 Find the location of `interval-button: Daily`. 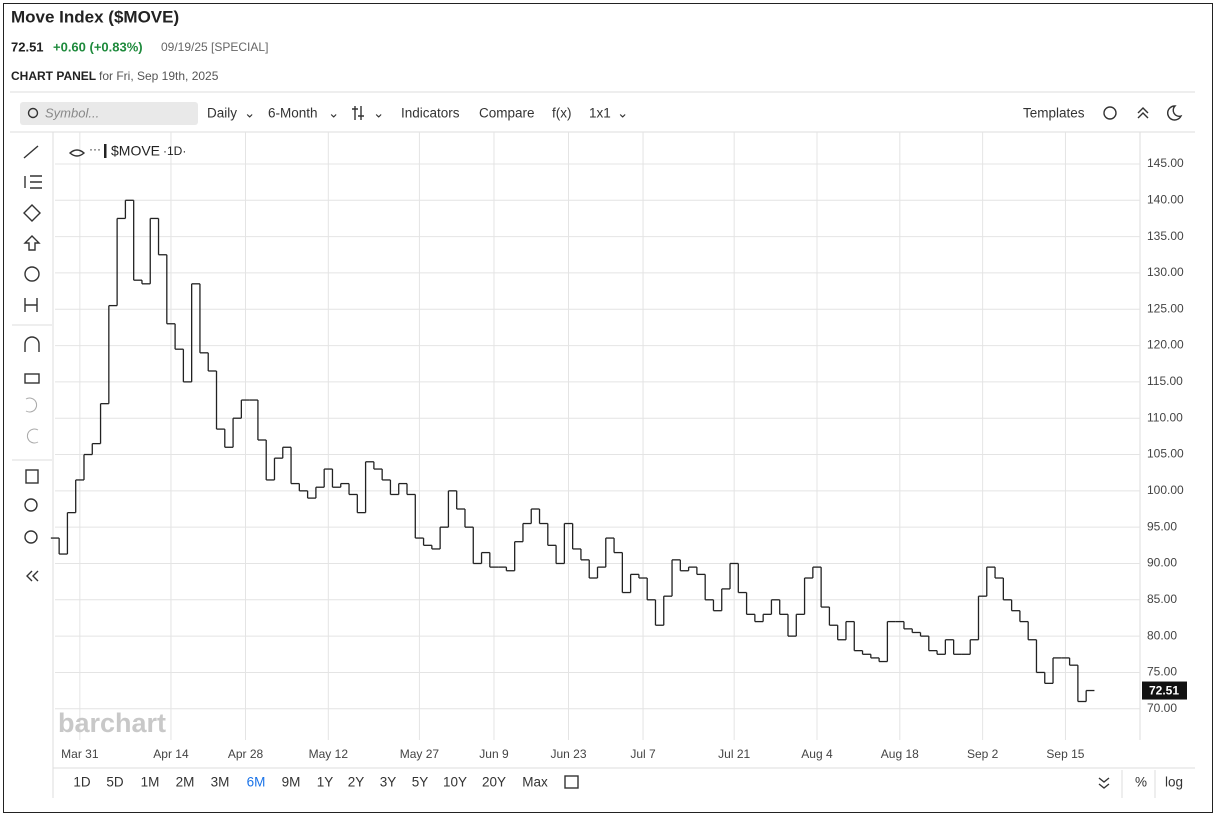

interval-button: Daily is located at coordinates (222, 113).